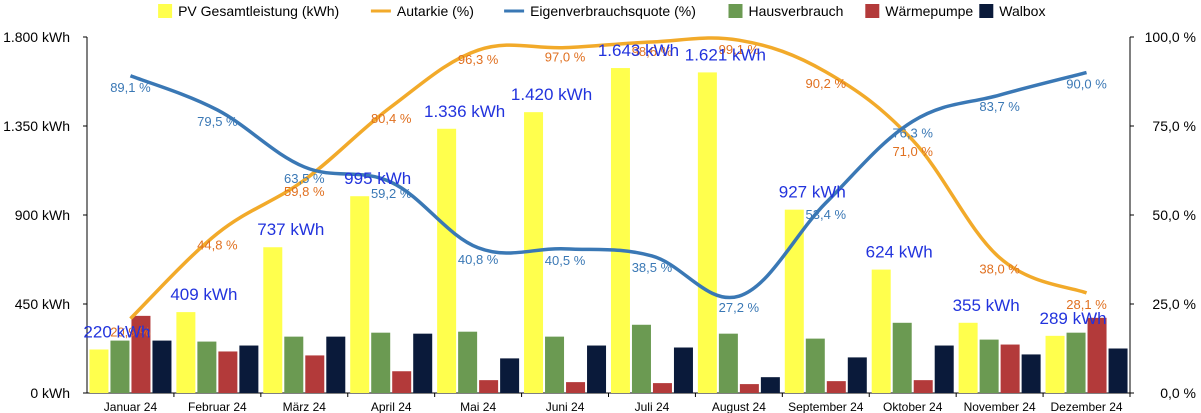 This screenshot has width=1201, height=413. Describe the element at coordinates (377, 178) in the screenshot. I see `pv-value-label: 995 kWh` at that location.